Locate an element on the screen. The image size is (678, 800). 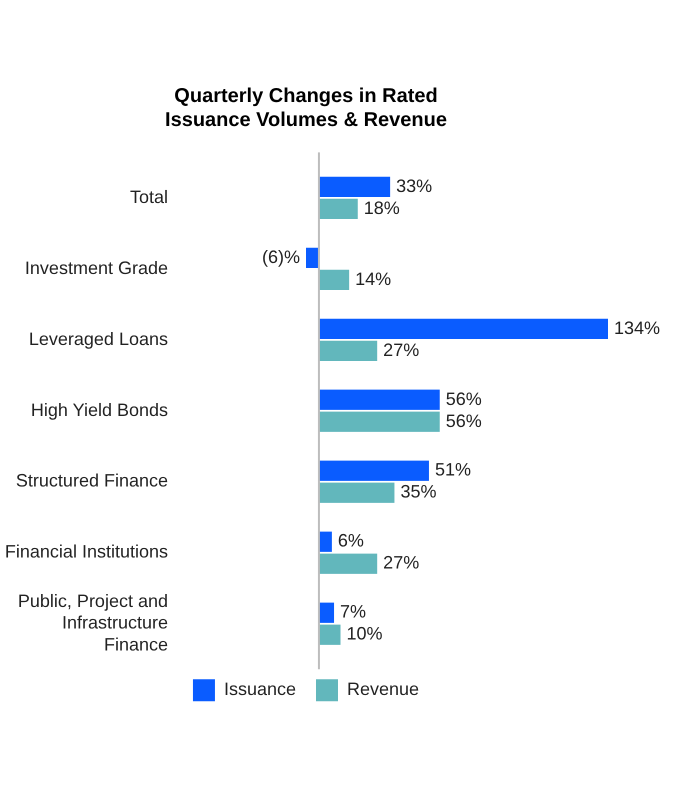
legend-label: Issuance is located at coordinates (260, 689).